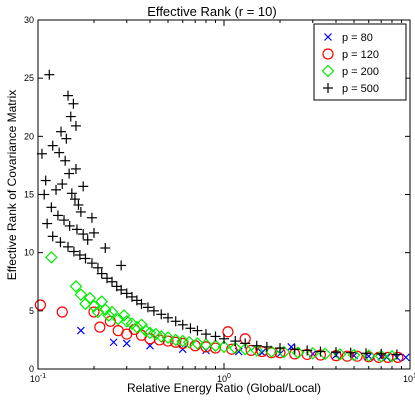 The image size is (415, 401). Describe the element at coordinates (360, 89) in the screenshot. I see `legend-label: p = 500` at that location.